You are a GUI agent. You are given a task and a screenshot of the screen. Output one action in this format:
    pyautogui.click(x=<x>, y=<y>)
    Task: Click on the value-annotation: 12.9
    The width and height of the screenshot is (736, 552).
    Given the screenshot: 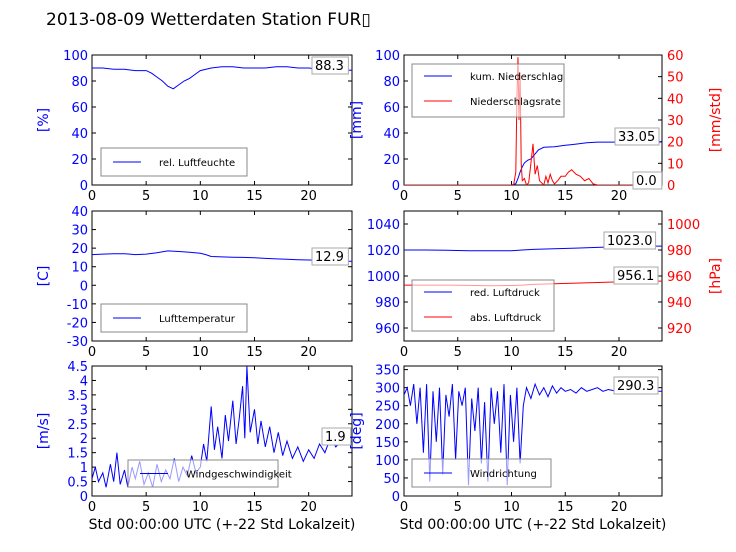 What is the action you would take?
    pyautogui.click(x=329, y=257)
    